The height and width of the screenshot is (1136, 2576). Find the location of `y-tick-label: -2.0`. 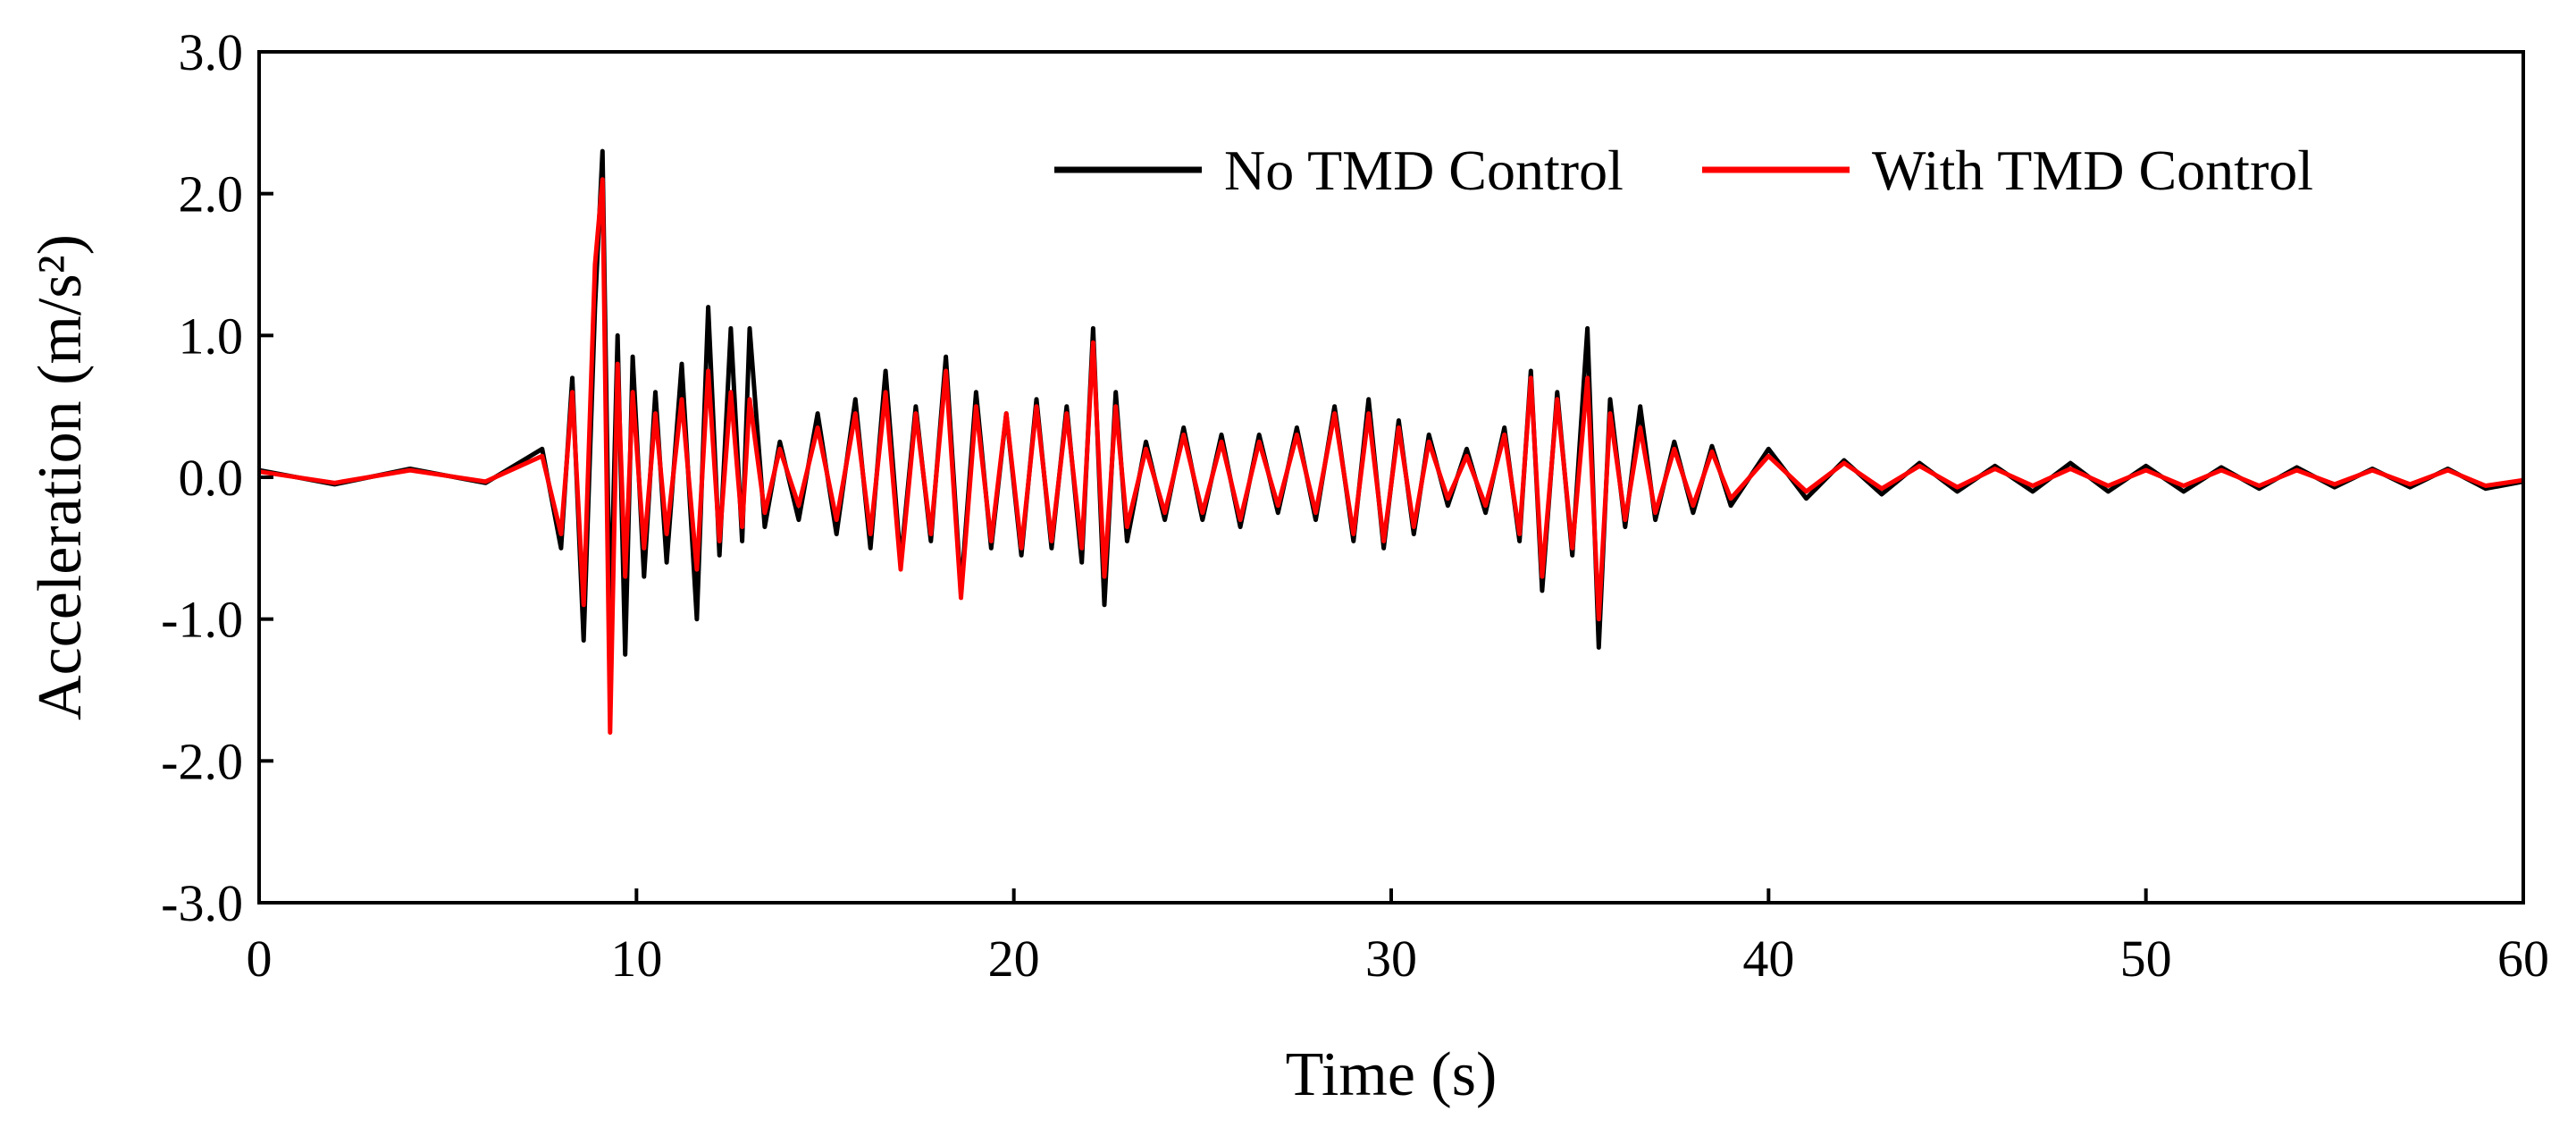

y-tick-label: -2.0 is located at coordinates (202, 761).